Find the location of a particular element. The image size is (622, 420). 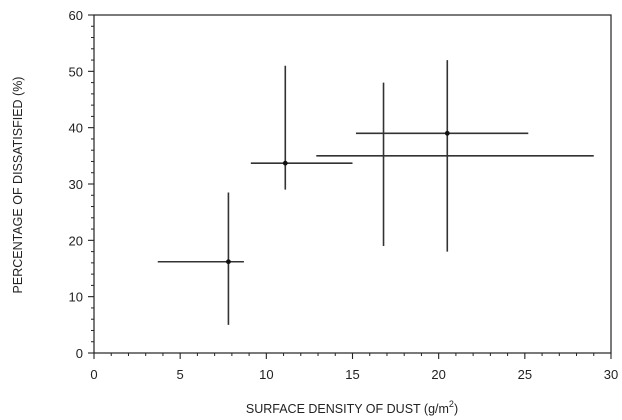

y-axis-label: PERCENTAGE OF DISSATISFIED (%) is located at coordinates (18, 185).